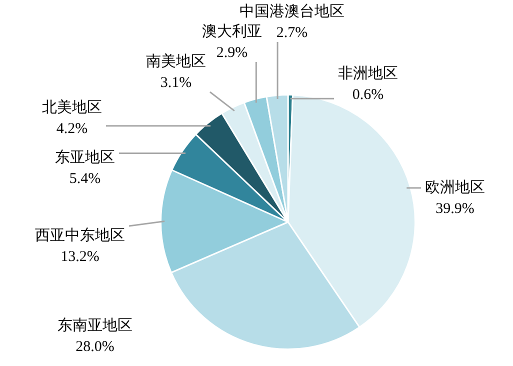 This screenshot has width=513, height=366. Describe the element at coordinates (292, 11) in the screenshot. I see `slice-label: 中国港澳台地区` at that location.